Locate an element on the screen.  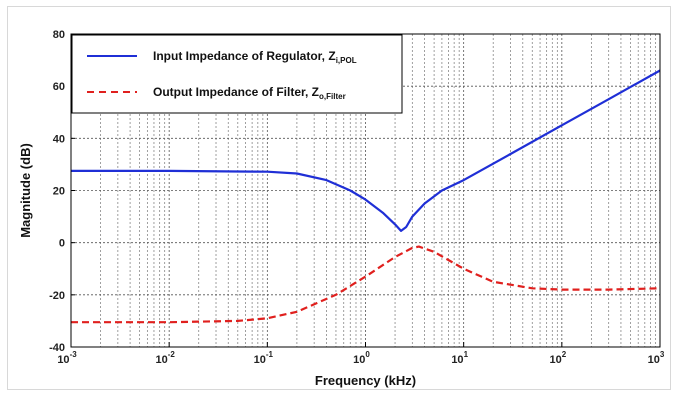
y-axis-title: Magnitude (dB) is located at coordinates (25, 190).